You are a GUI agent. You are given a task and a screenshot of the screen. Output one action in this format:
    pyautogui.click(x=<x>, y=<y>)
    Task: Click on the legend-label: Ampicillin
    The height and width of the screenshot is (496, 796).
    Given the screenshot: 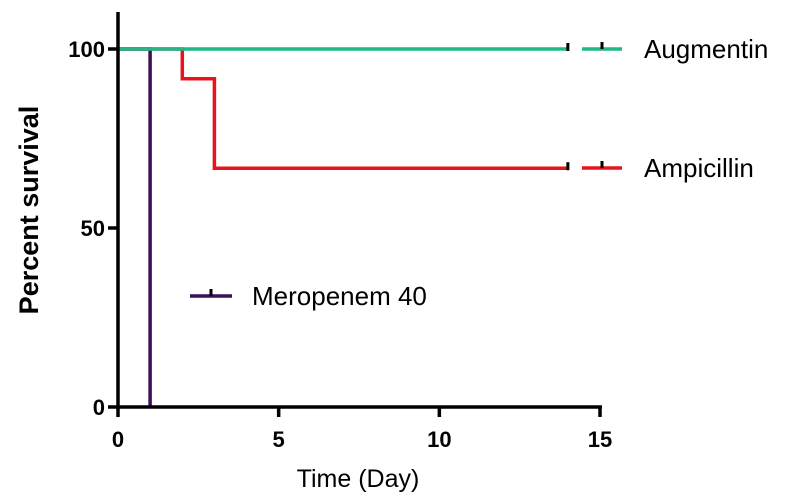 What is the action you would take?
    pyautogui.click(x=699, y=168)
    